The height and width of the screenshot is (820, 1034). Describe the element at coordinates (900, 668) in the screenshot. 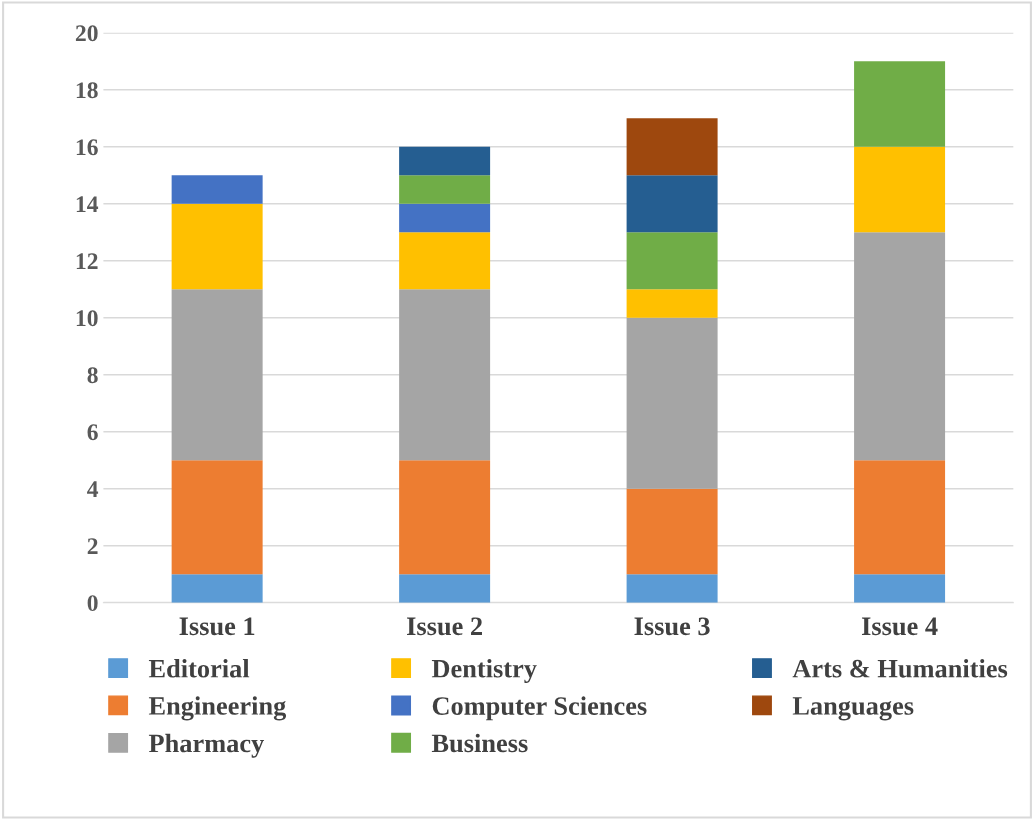

I see `legend-label: Arts & Humanities` at that location.